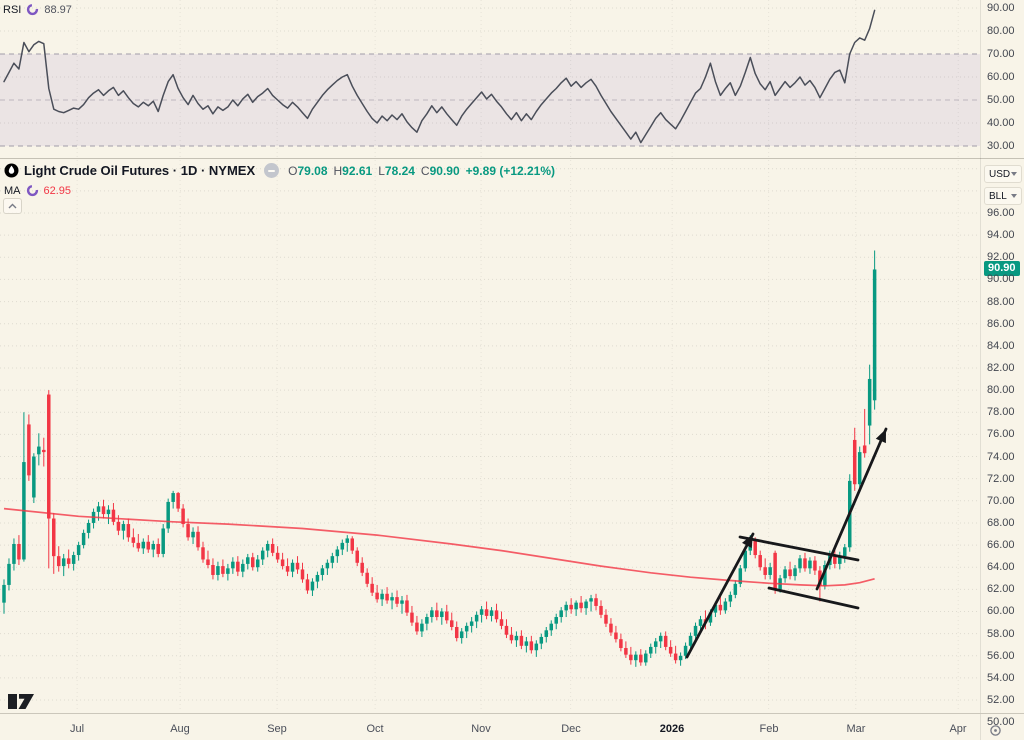 This screenshot has width=1024, height=740. I want to click on ma-loading-icon, so click(32, 190).